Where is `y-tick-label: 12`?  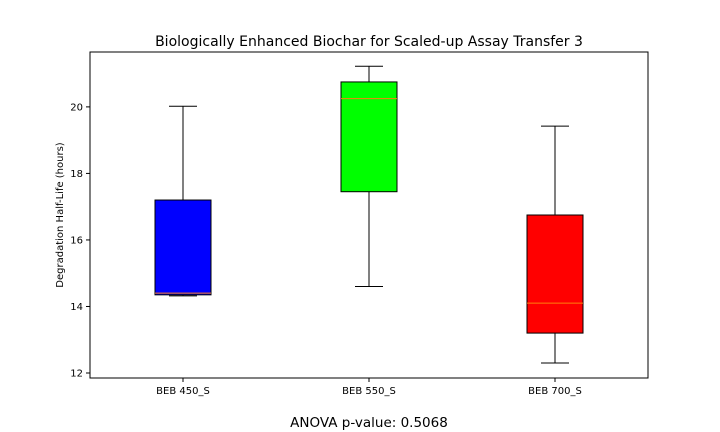 y-tick-label: 12 is located at coordinates (76, 374).